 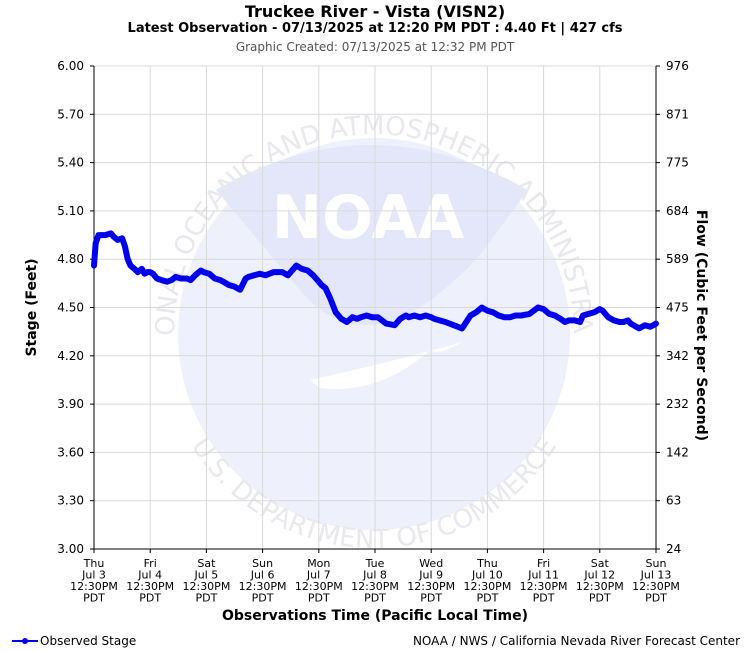 I want to click on x-axis-title: Observations Time (Pacific Local Time), so click(x=375, y=616).